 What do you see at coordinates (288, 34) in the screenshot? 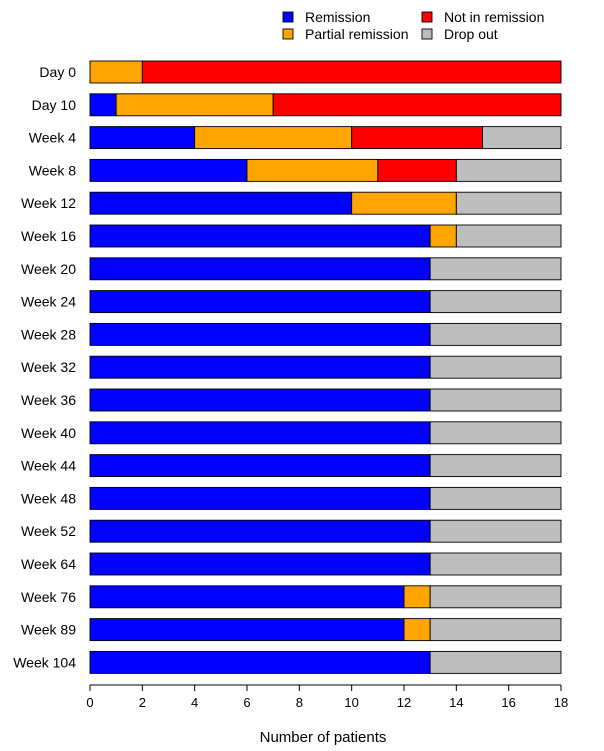
I see `legend-swatch-partial-remission` at bounding box center [288, 34].